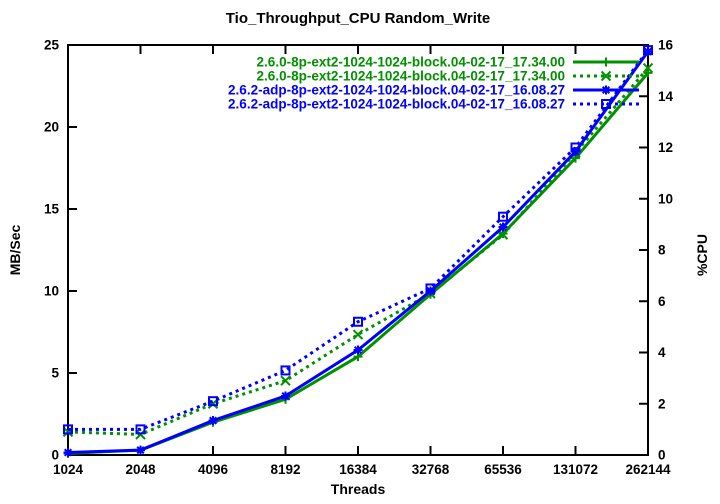  What do you see at coordinates (702, 255) in the screenshot?
I see `y-axis-label-right: %CPU` at bounding box center [702, 255].